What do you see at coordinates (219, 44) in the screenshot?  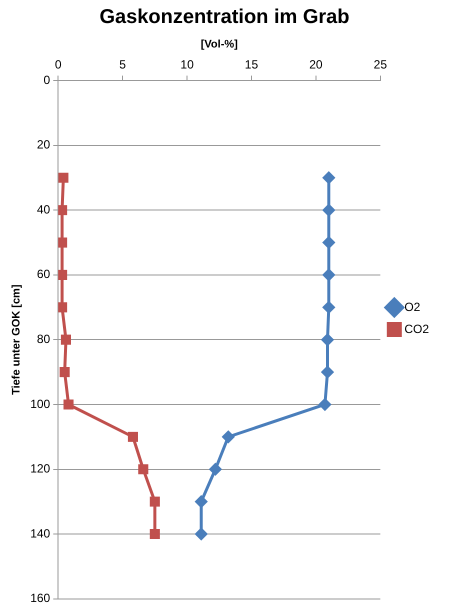 I see `x-axis-title: [Vol-%]` at bounding box center [219, 44].